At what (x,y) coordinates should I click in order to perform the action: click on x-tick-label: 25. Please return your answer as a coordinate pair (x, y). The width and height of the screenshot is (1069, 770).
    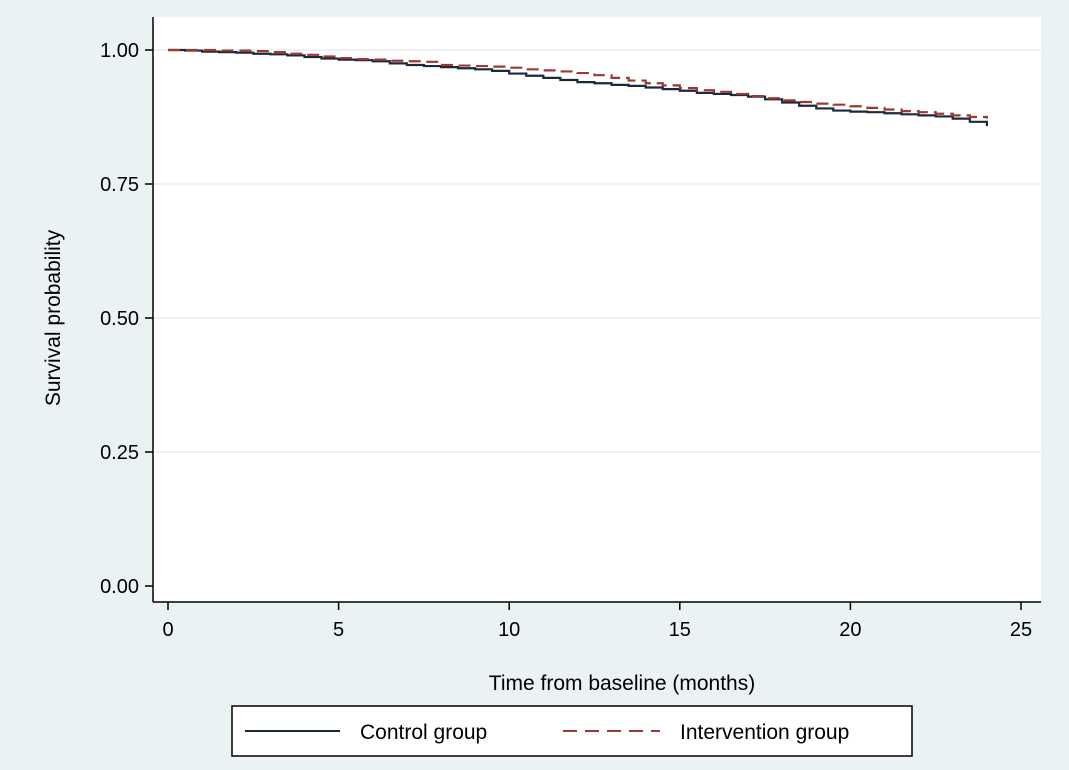
    Looking at the image, I should click on (1021, 630).